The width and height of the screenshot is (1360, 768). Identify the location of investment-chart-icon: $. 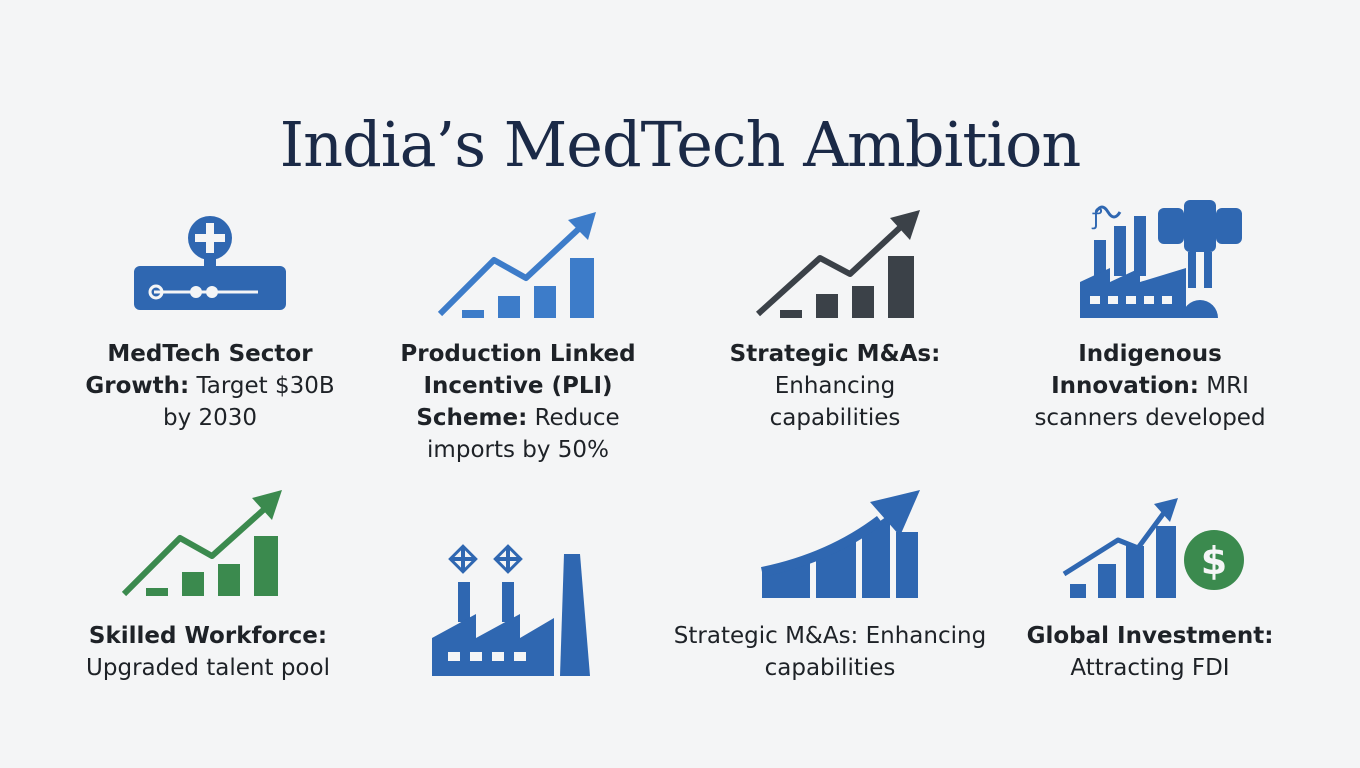
(1155, 549).